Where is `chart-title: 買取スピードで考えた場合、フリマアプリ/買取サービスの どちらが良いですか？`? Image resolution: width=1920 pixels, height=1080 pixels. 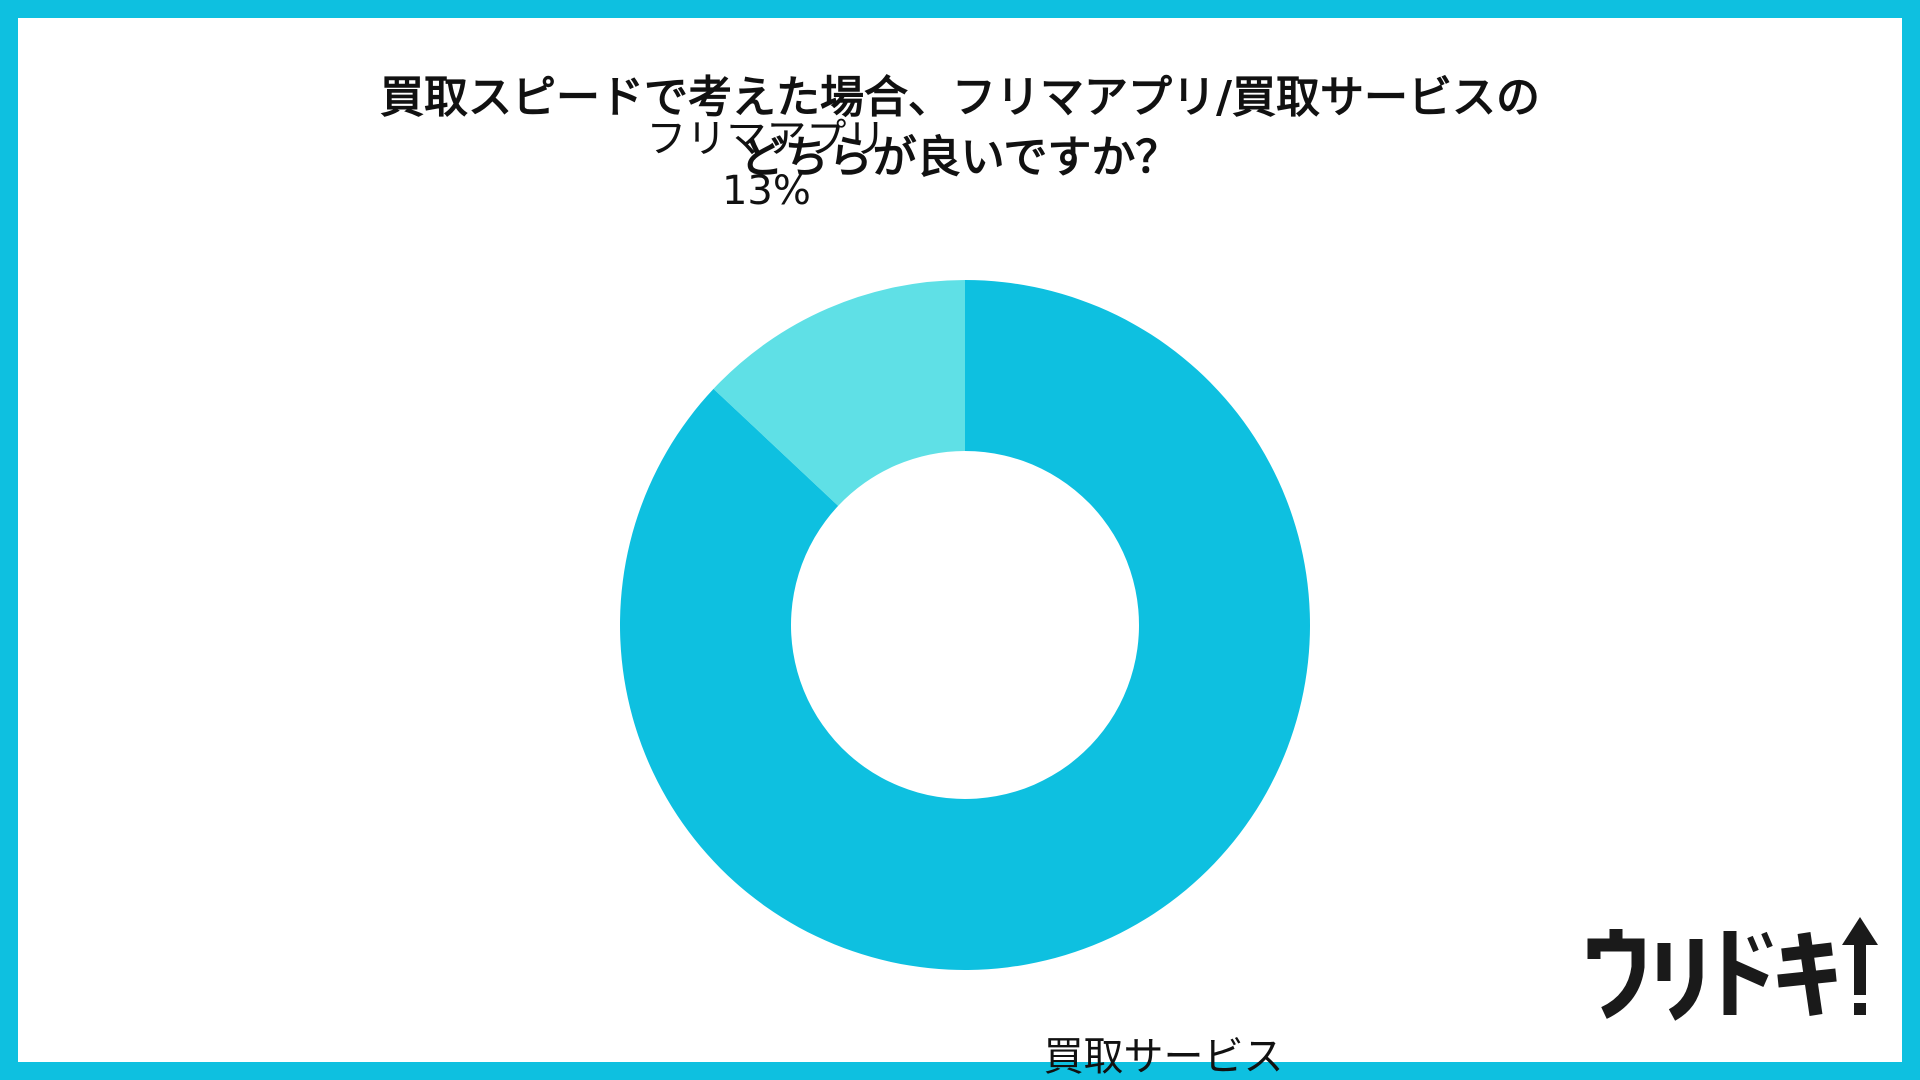 chart-title: 買取スピードで考えた場合、フリマアプリ/買取サービスの どちらが良いですか？ is located at coordinates (960, 128).